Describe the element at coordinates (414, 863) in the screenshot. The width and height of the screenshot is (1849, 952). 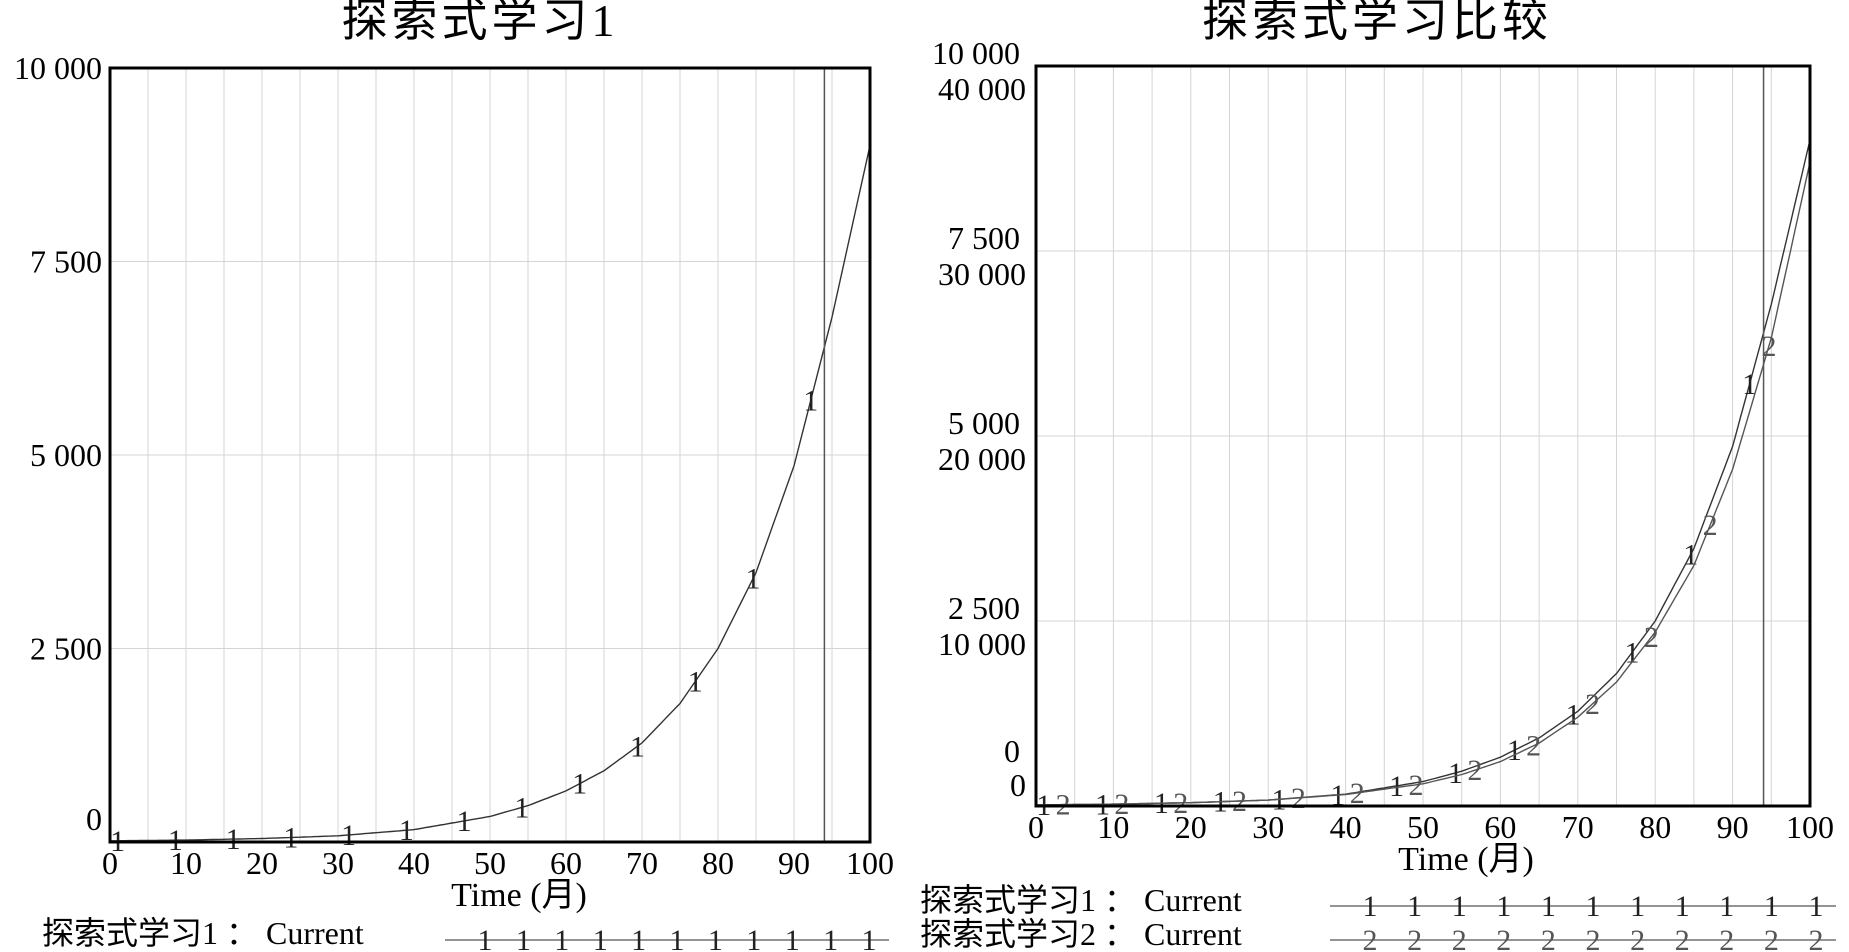
I see `x-tick-label: 40` at that location.